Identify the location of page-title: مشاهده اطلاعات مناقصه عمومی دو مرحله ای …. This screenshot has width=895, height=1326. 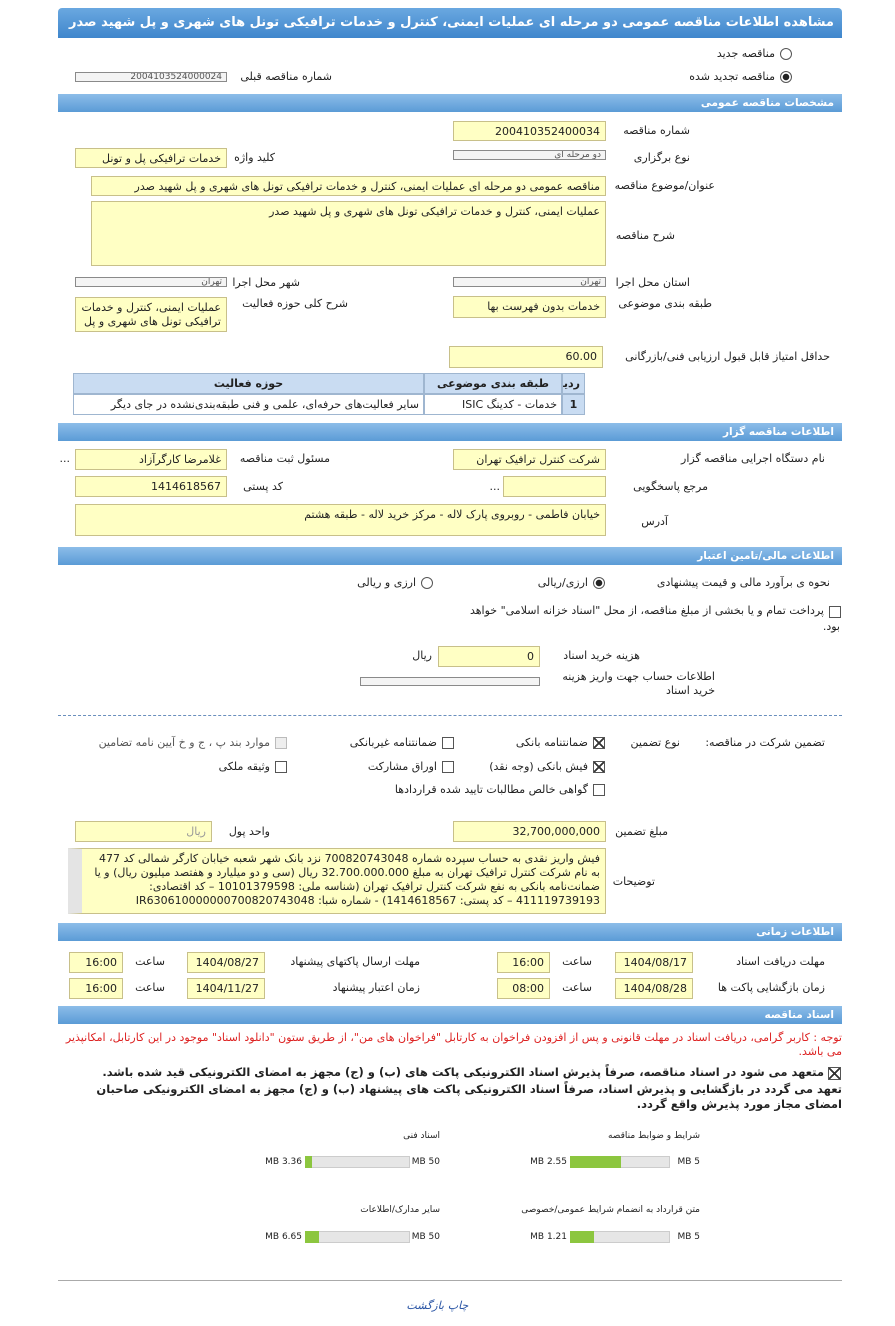
(450, 23).